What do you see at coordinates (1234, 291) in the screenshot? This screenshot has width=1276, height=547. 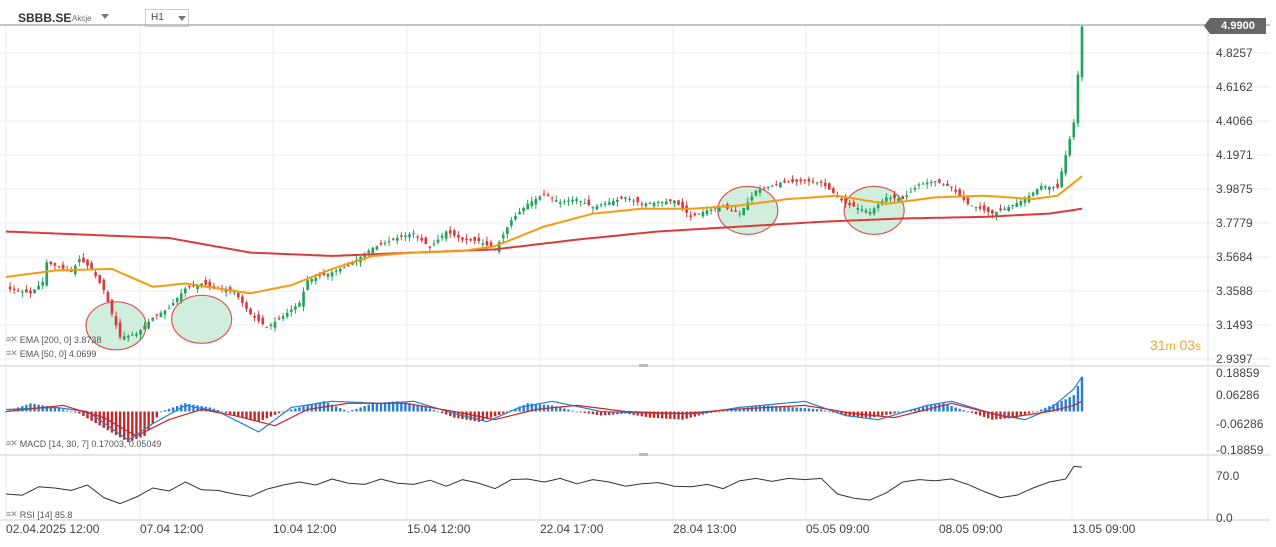 I see `price-tick-label: 3.3588` at bounding box center [1234, 291].